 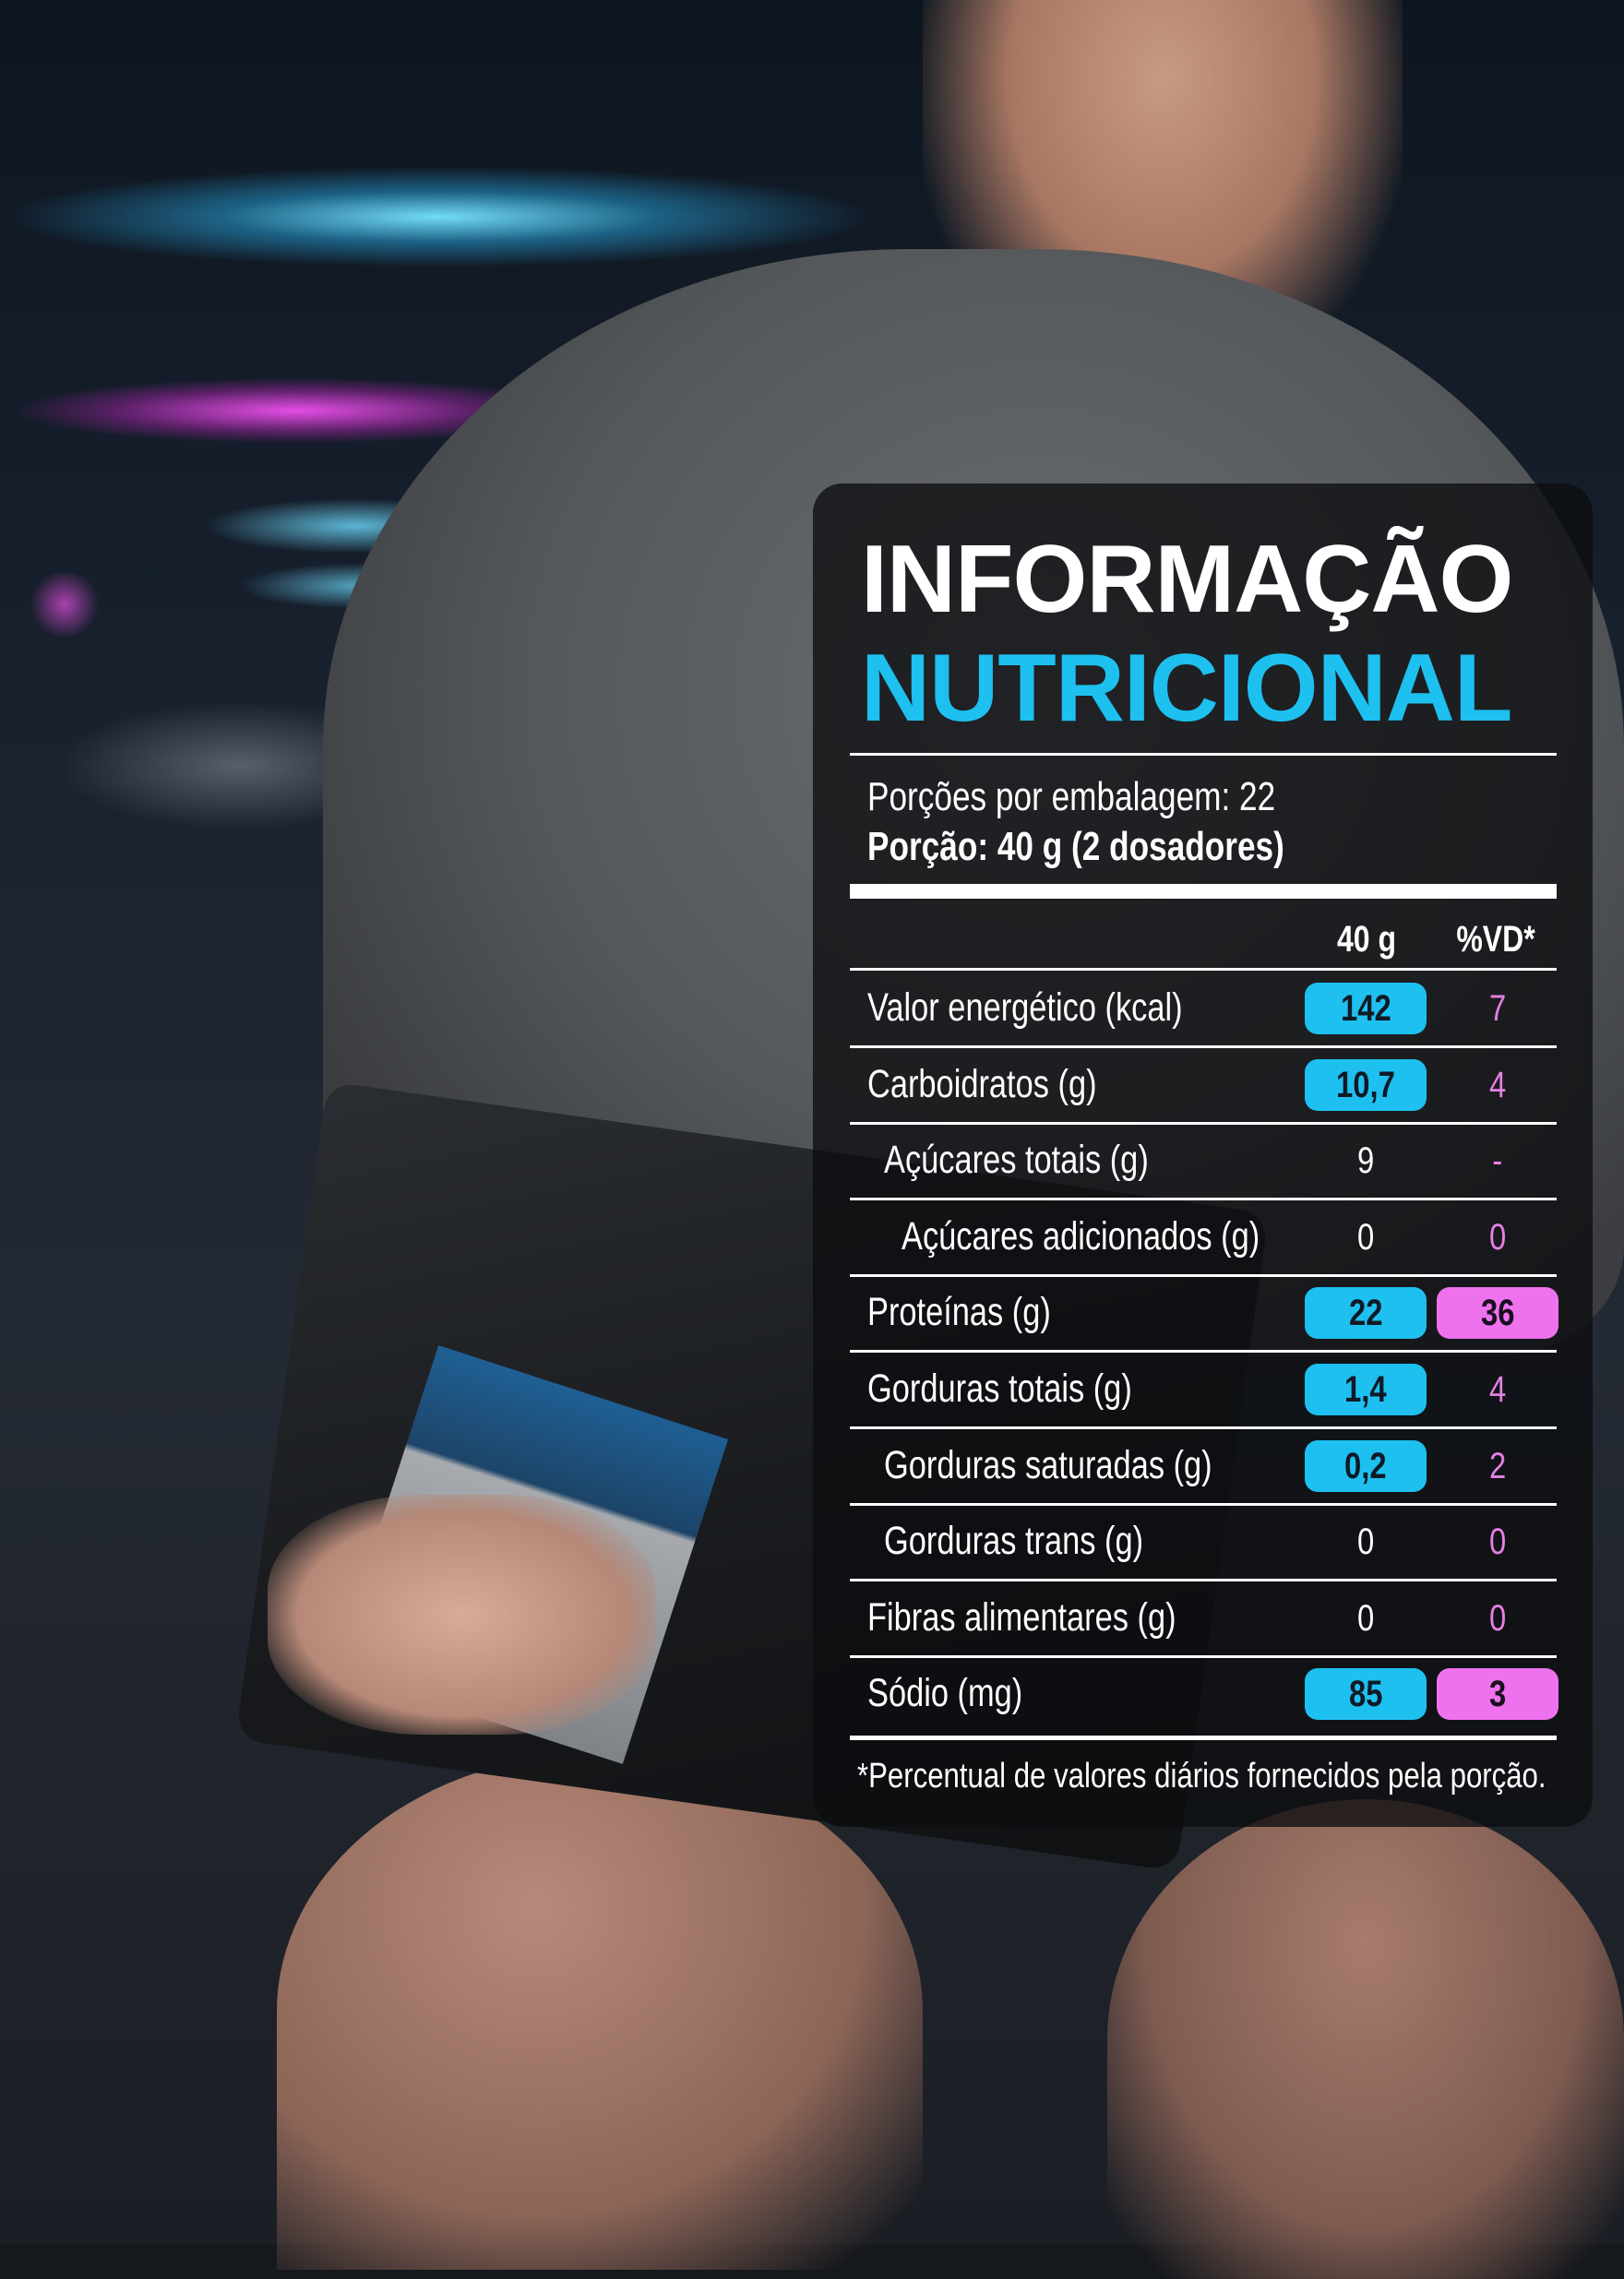 I want to click on table-row: Sódio (mg) 85 3, so click(x=1203, y=1694).